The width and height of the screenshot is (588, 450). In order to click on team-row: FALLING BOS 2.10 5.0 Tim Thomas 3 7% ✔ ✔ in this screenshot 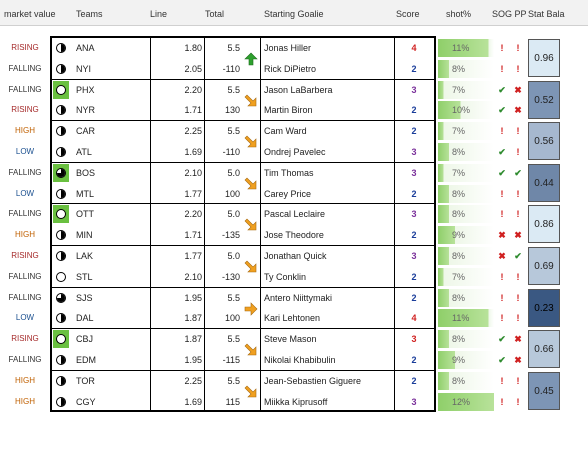, I will do `click(294, 173)`.